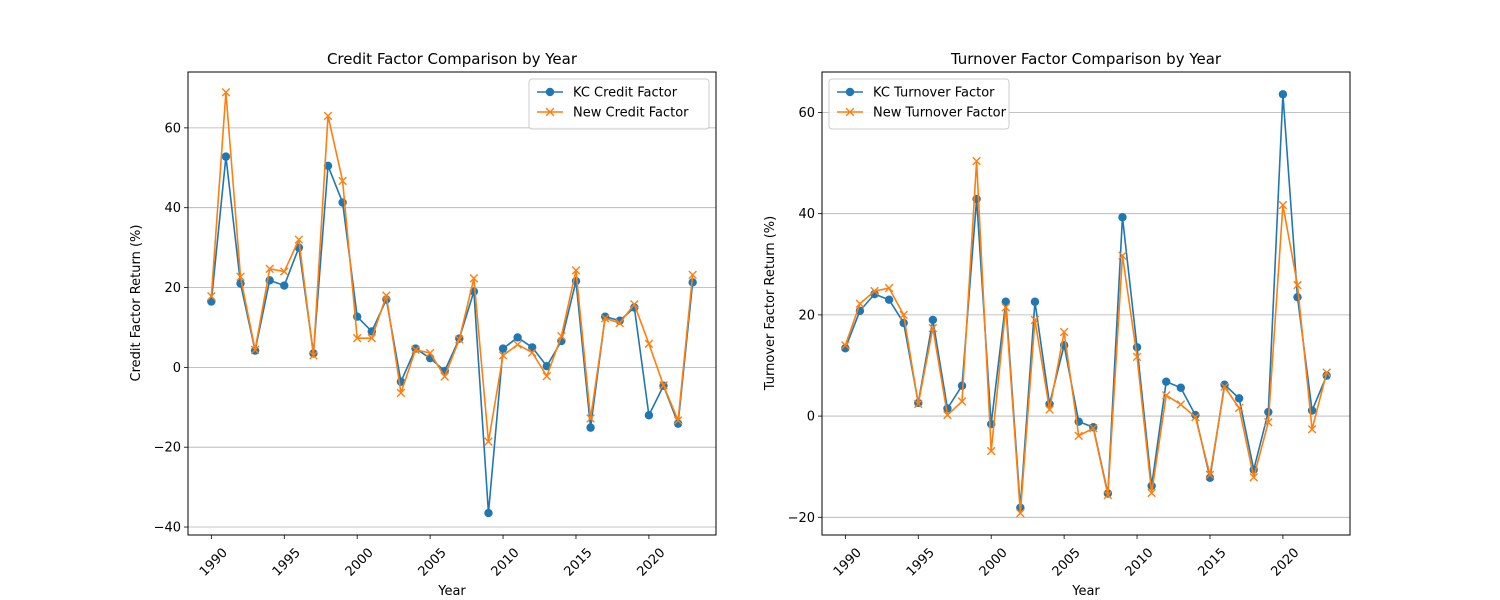 The image size is (1500, 600). Describe the element at coordinates (940, 113) in the screenshot. I see `turnover-legend-label-1: New Turnover Factor` at that location.